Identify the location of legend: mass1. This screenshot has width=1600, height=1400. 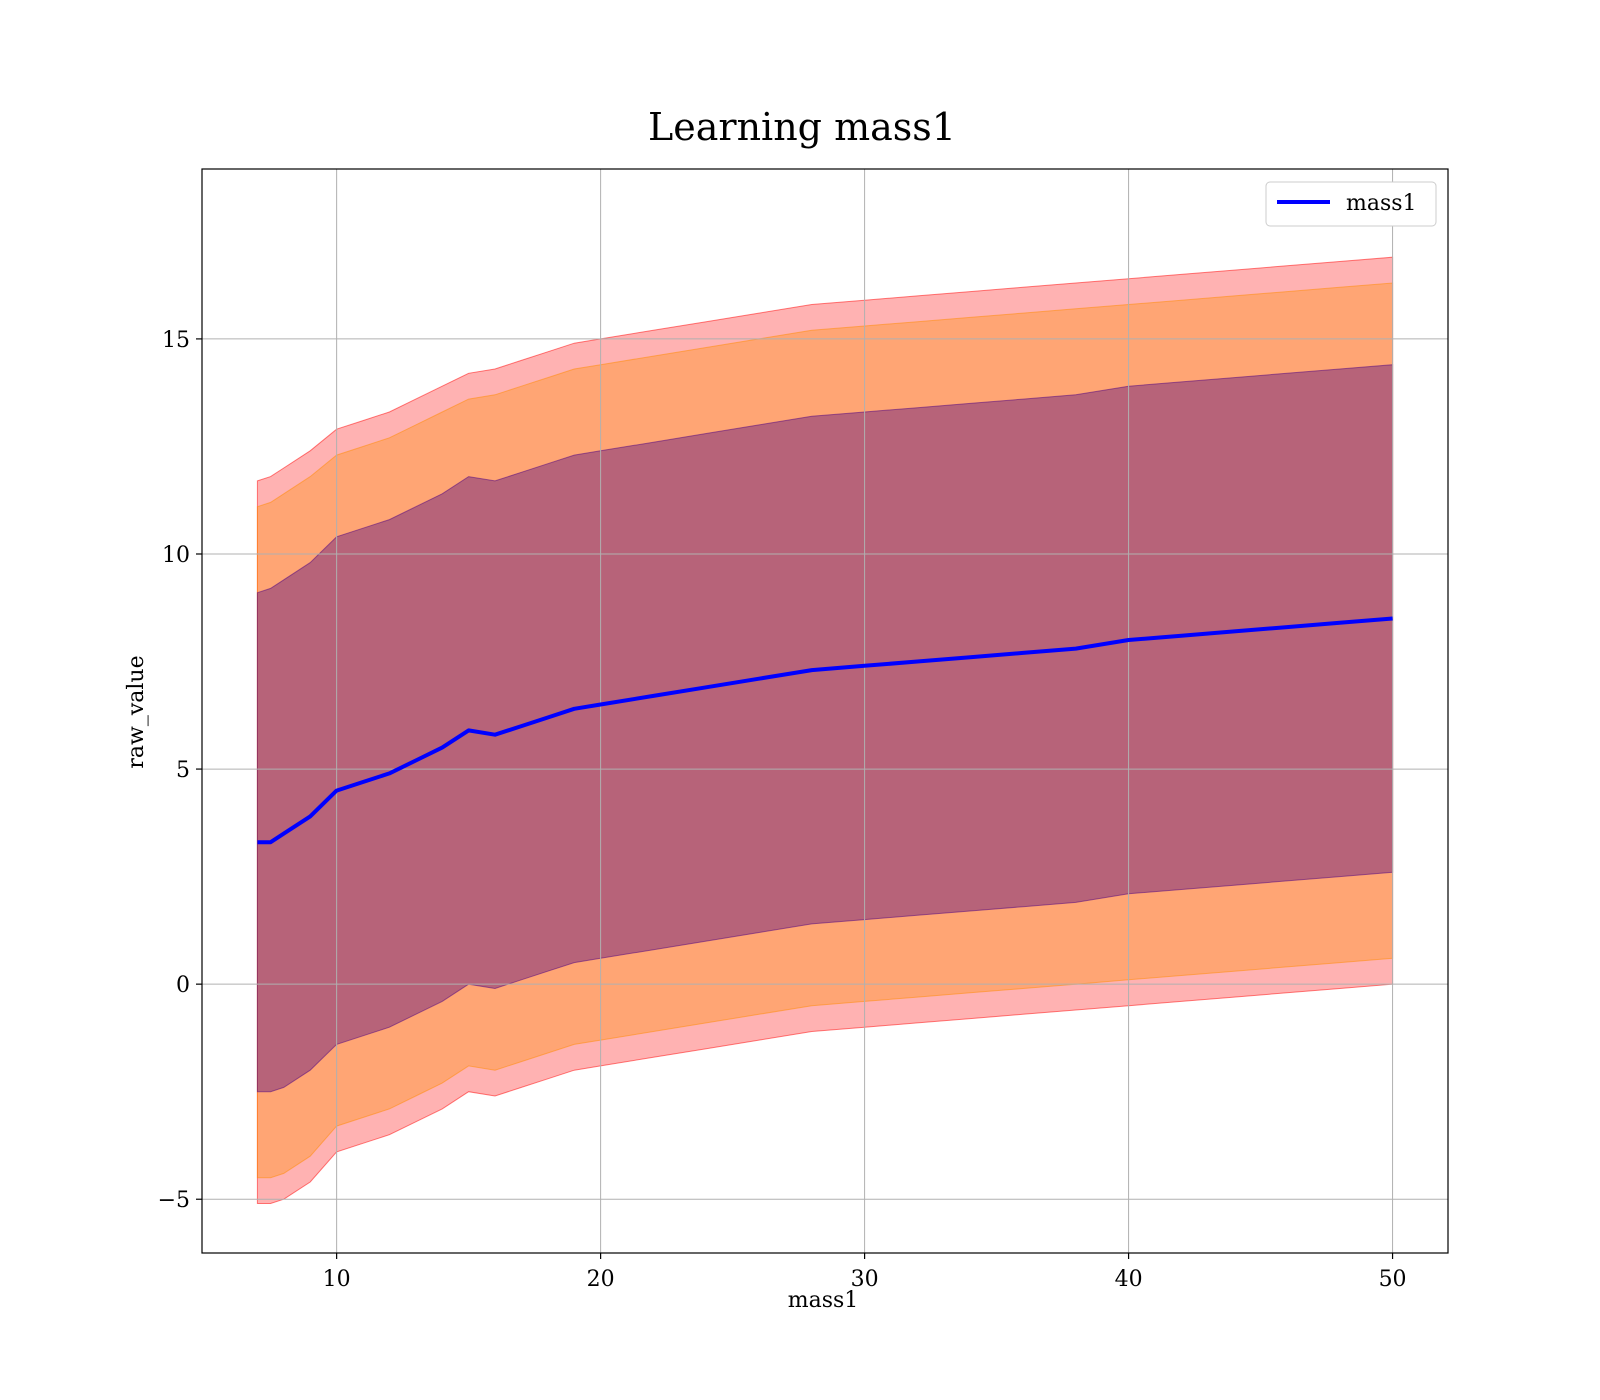
(1351, 204).